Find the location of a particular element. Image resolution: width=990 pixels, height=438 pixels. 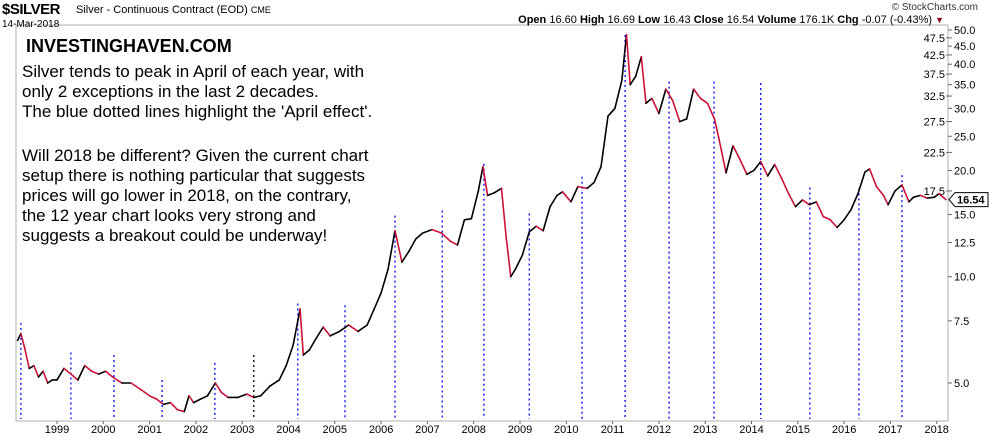

symbol: $SILVER is located at coordinates (31, 9).